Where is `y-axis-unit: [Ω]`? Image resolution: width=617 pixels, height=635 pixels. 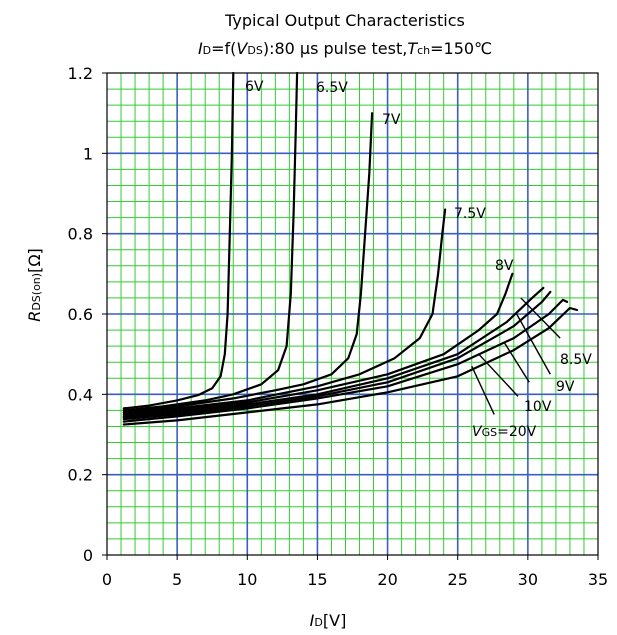 y-axis-unit: [Ω] is located at coordinates (34, 260).